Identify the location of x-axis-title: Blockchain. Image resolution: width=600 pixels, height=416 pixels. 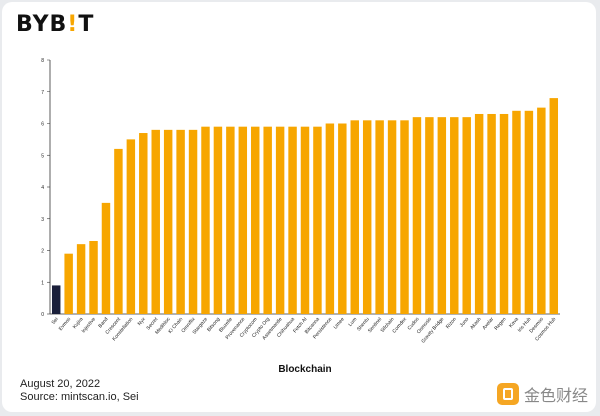
(304, 369).